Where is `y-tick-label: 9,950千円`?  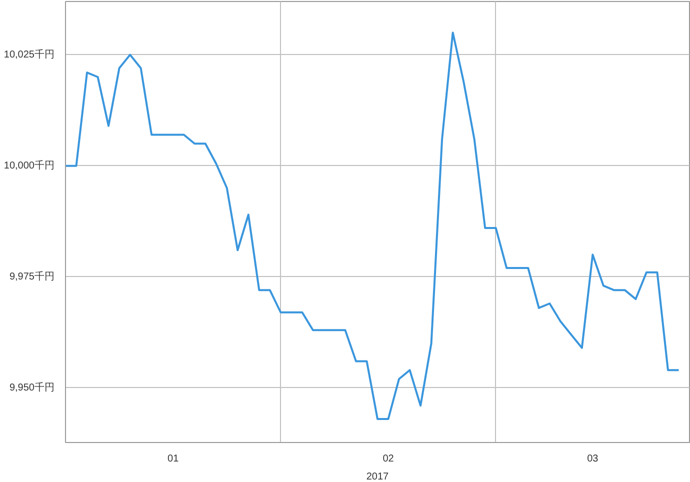 y-tick-label: 9,950千円 is located at coordinates (32, 387).